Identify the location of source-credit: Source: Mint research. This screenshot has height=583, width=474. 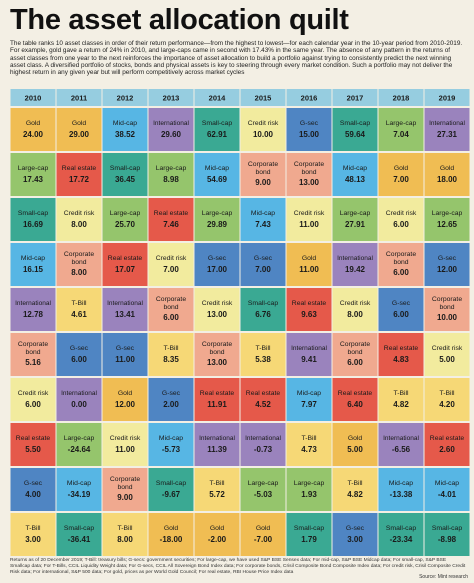
(443, 577).